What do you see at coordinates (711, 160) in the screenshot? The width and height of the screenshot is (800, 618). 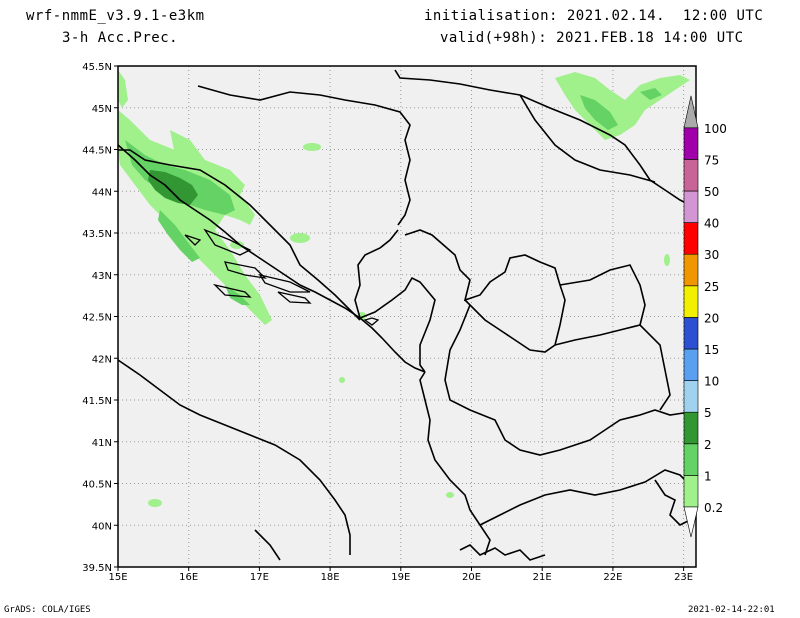 I see `colorbar-level-label: 75` at bounding box center [711, 160].